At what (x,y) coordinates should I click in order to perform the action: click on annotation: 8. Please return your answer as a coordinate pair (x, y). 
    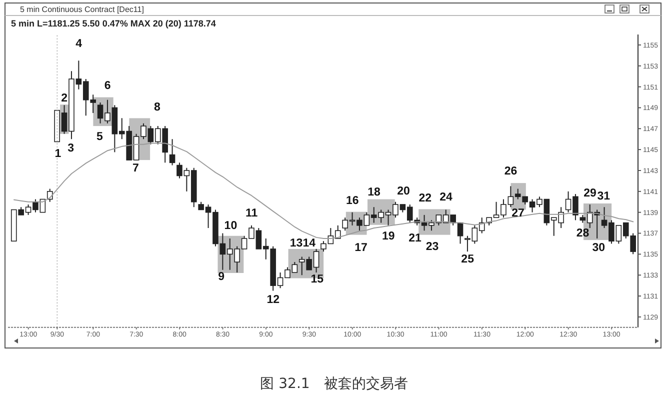
    Looking at the image, I should click on (158, 108).